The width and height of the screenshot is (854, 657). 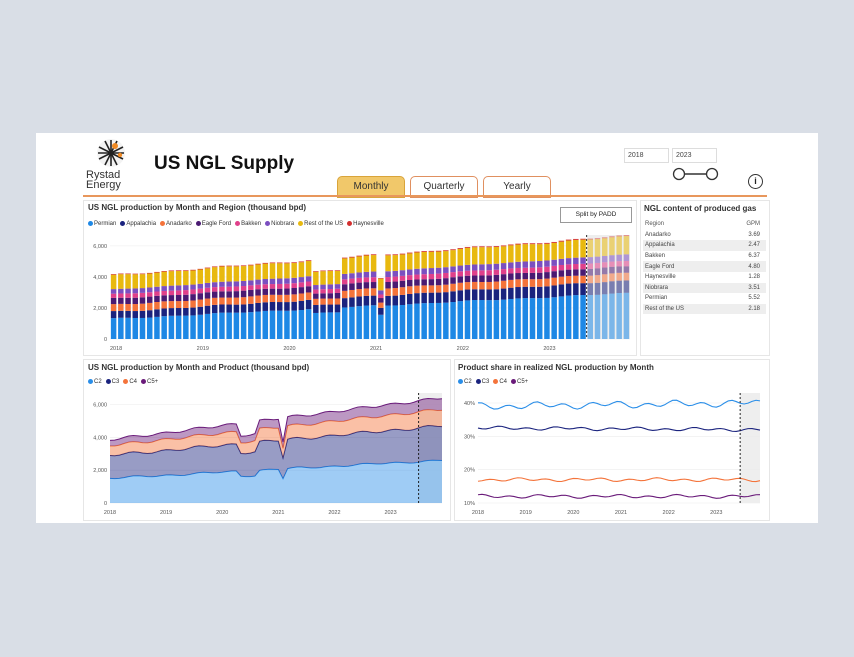 I want to click on end-year-input: 2023, so click(x=694, y=155).